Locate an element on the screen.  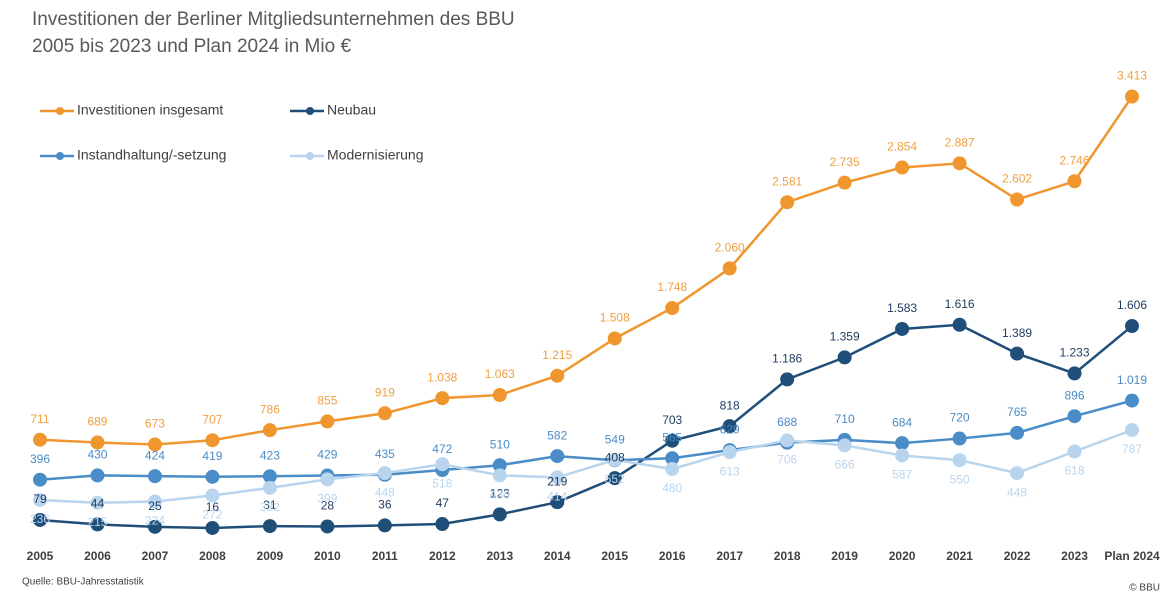
data-label: 896 is located at coordinates (1075, 395).